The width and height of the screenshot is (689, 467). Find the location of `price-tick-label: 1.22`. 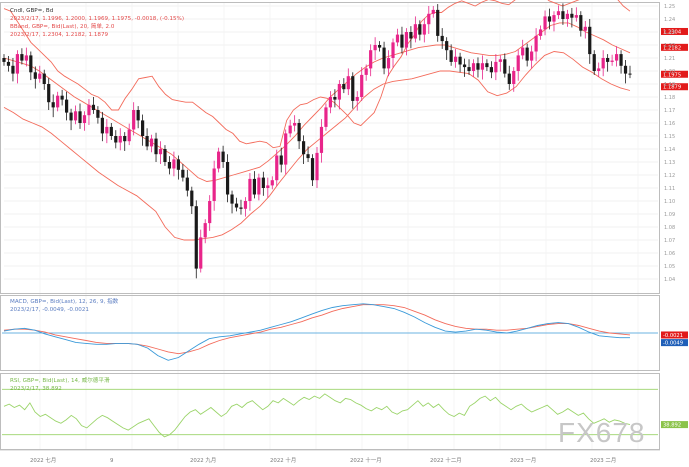

price-tick-label: 1.22 is located at coordinates (669, 46).